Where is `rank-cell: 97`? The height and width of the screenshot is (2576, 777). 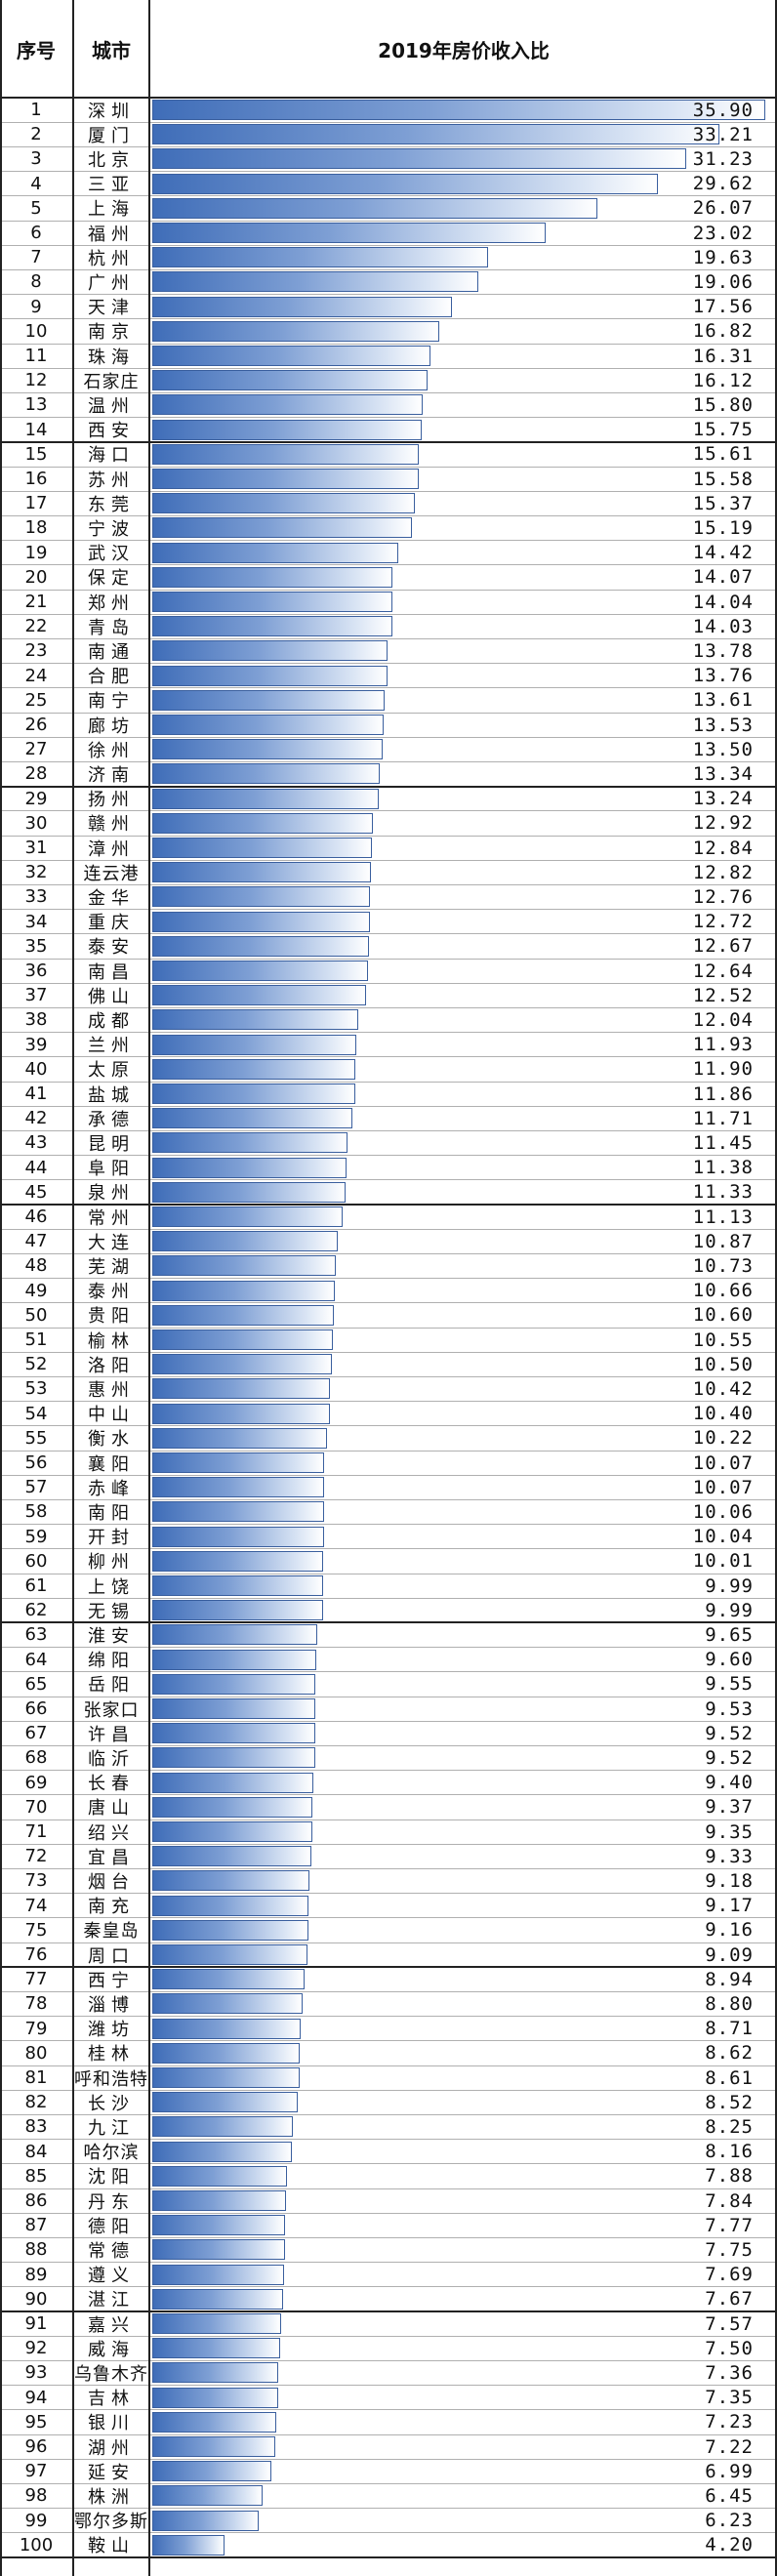 rank-cell: 97 is located at coordinates (36, 2471).